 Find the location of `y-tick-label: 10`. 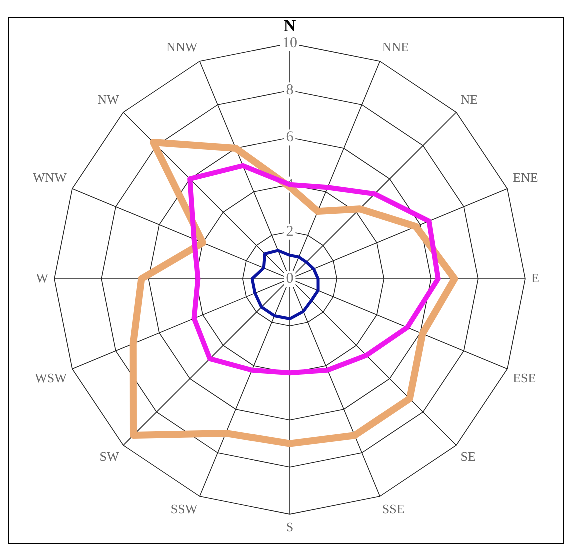

y-tick-label: 10 is located at coordinates (290, 43).